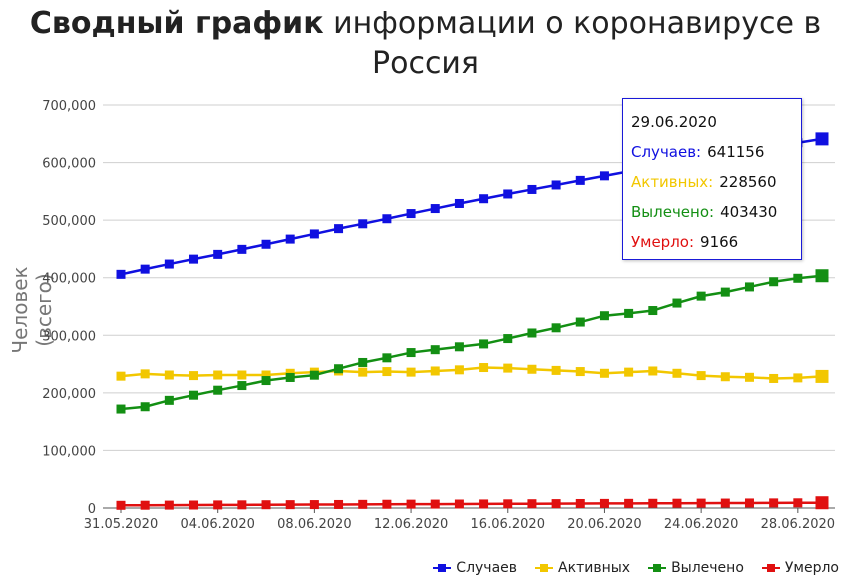 The image size is (851, 579). Describe the element at coordinates (442, 568) in the screenshot. I see `legend-swatch-cases` at that location.